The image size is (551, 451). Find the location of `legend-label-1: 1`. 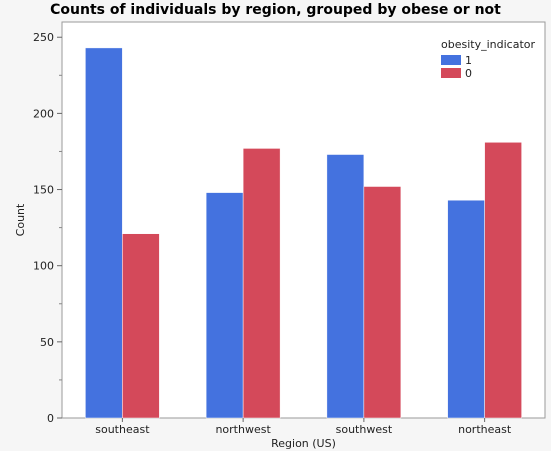

legend-label-1: 1 is located at coordinates (468, 60).